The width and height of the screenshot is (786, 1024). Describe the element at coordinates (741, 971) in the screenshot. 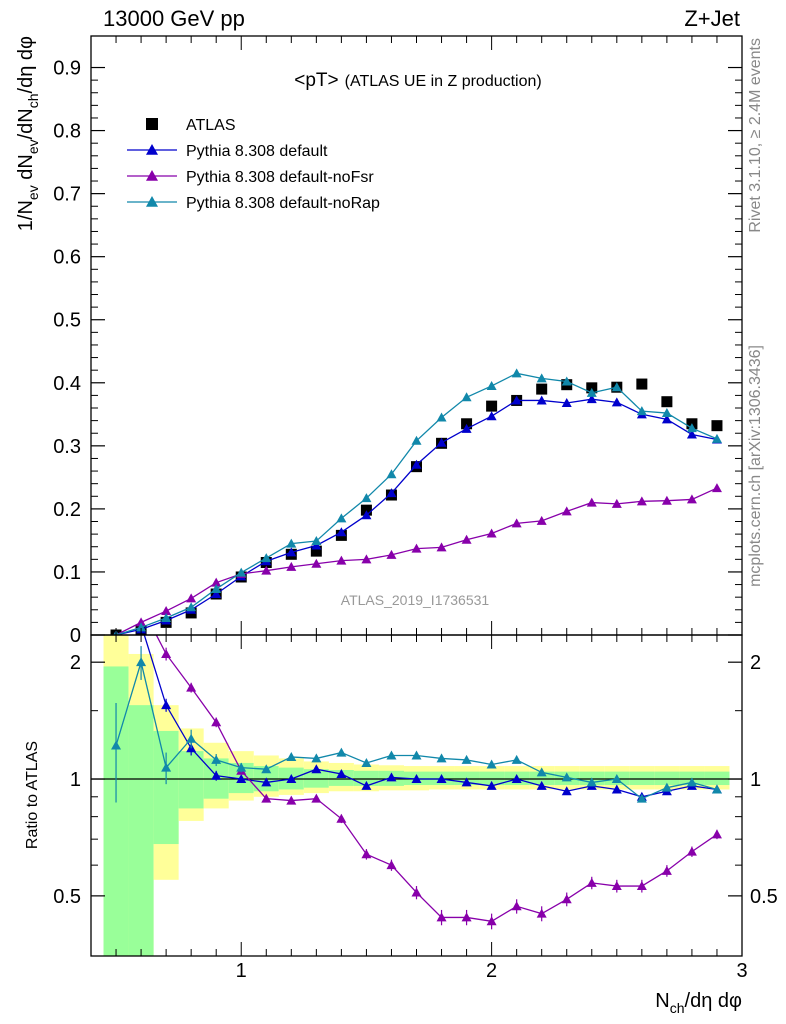

I see `x-tick-label: 3` at that location.